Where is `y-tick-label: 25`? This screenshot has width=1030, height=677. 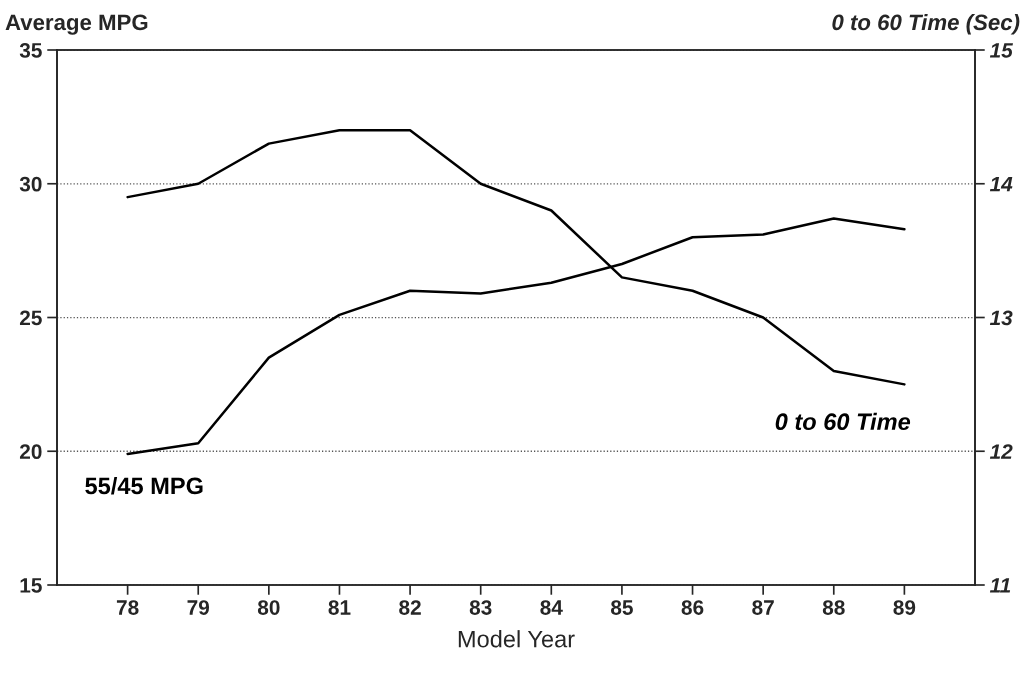 y-tick-label: 25 is located at coordinates (30, 318).